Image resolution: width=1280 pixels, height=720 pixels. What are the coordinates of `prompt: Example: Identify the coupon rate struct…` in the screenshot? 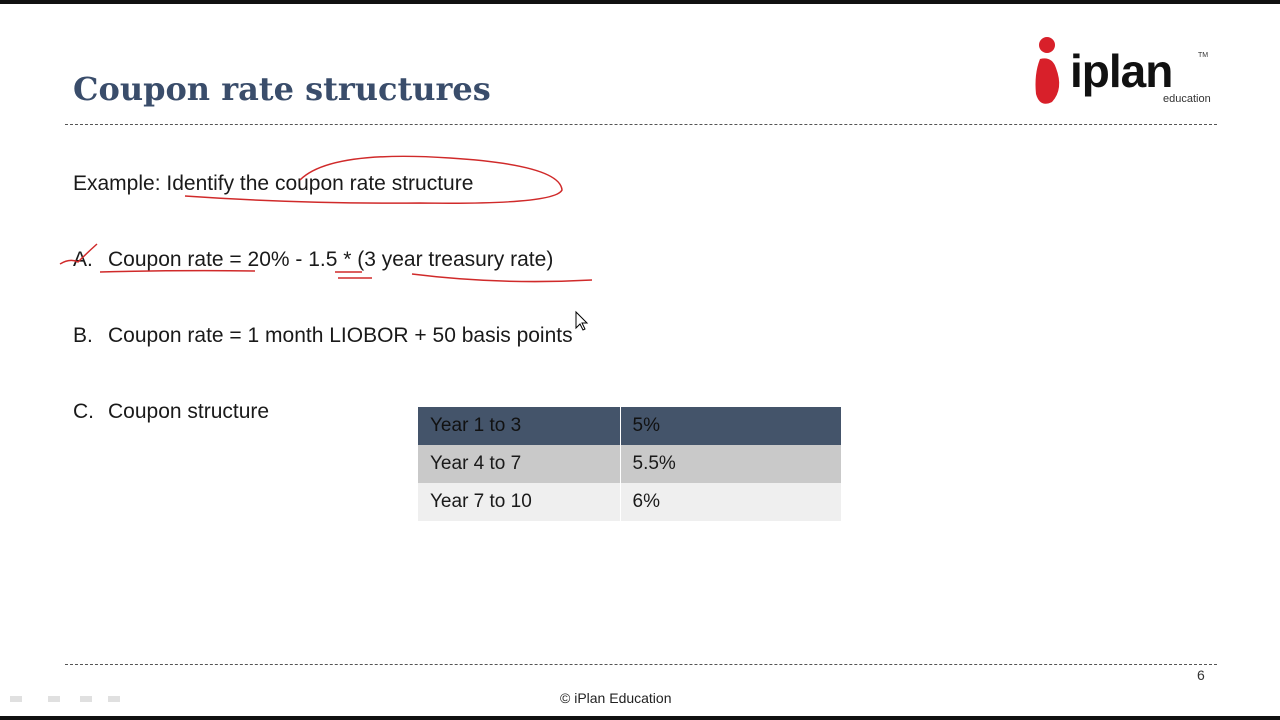 It's located at (273, 183).